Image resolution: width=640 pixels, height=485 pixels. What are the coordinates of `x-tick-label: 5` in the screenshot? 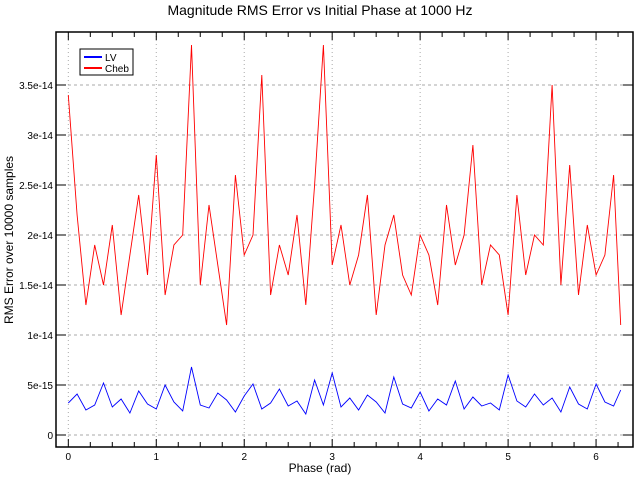 It's located at (508, 457).